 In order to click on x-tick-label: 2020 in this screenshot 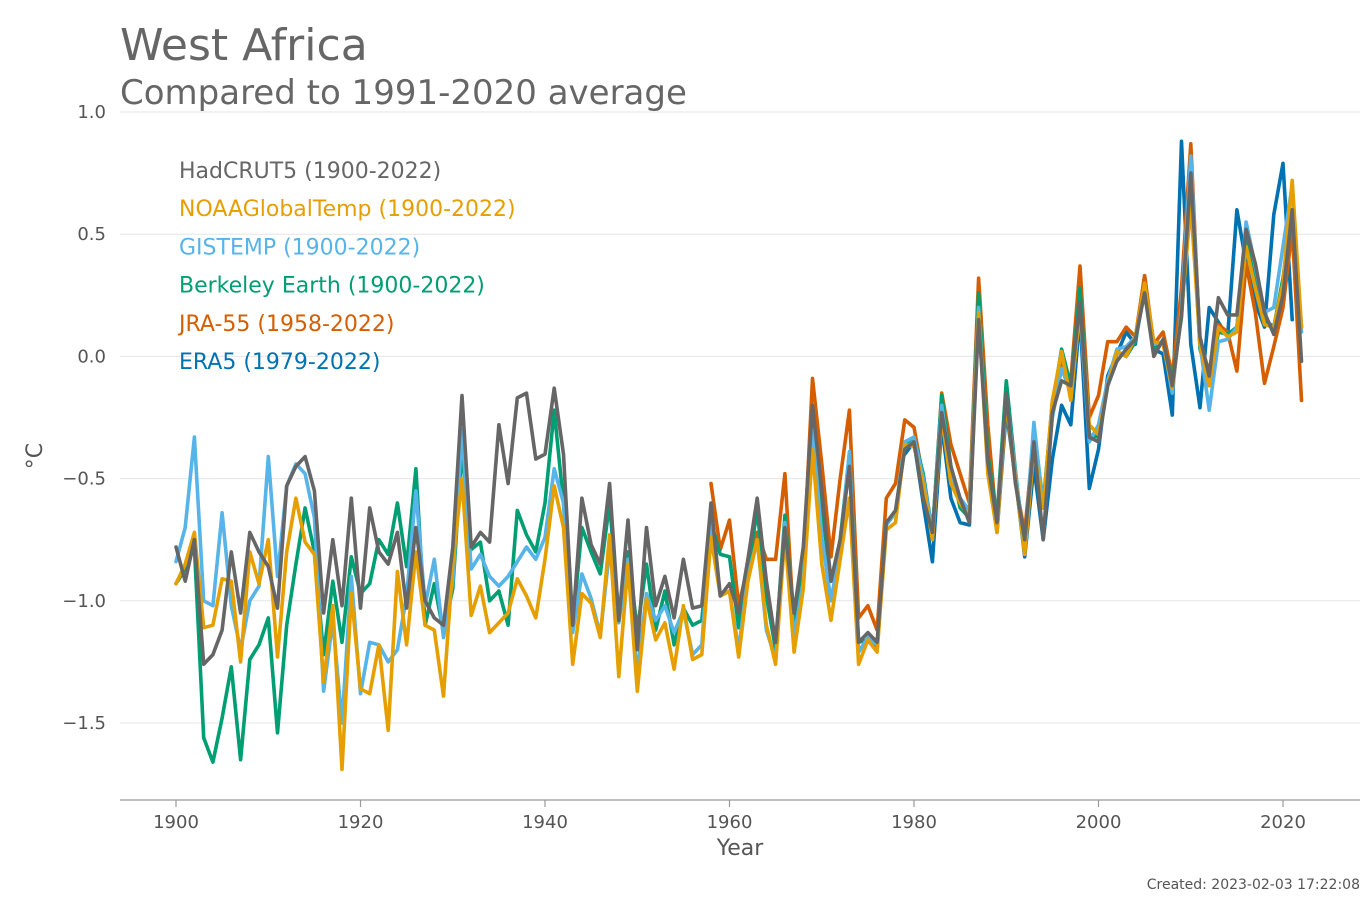, I will do `click(1283, 822)`.